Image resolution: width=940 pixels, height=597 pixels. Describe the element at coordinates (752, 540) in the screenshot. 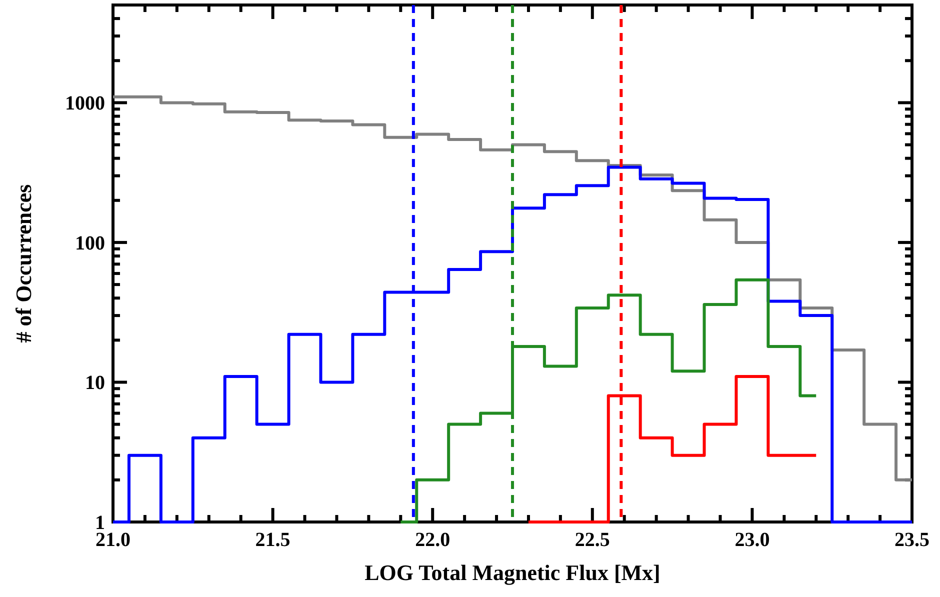

I see `x-tick-label: 23.0` at that location.